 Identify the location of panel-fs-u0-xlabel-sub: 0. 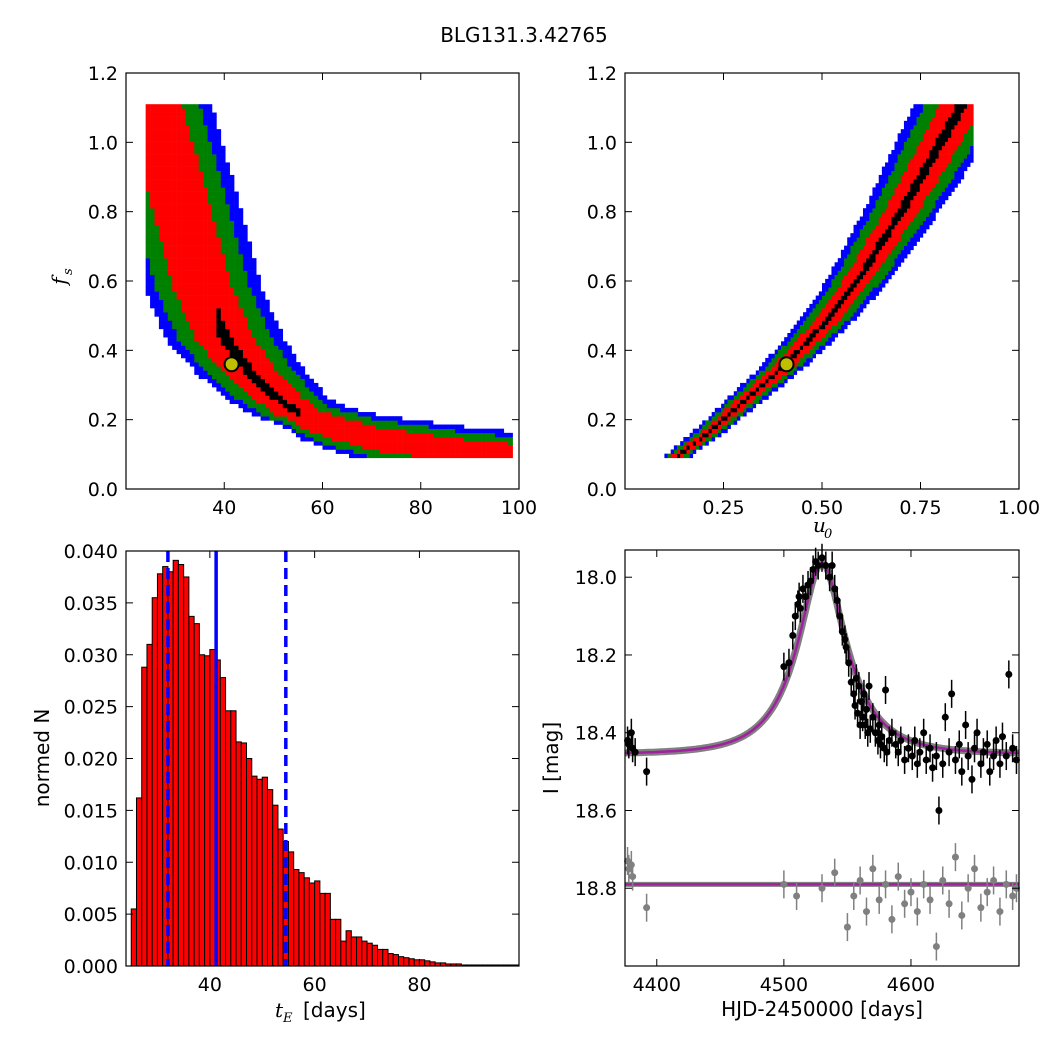
(828, 534).